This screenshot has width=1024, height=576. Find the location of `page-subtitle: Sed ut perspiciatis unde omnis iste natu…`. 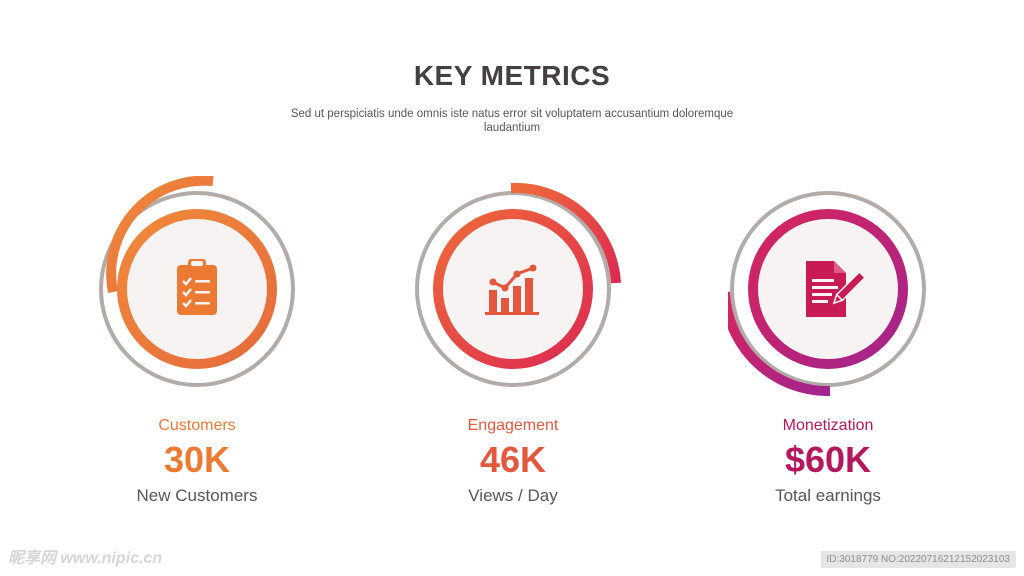

page-subtitle: Sed ut perspiciatis unde omnis iste natu… is located at coordinates (512, 121).